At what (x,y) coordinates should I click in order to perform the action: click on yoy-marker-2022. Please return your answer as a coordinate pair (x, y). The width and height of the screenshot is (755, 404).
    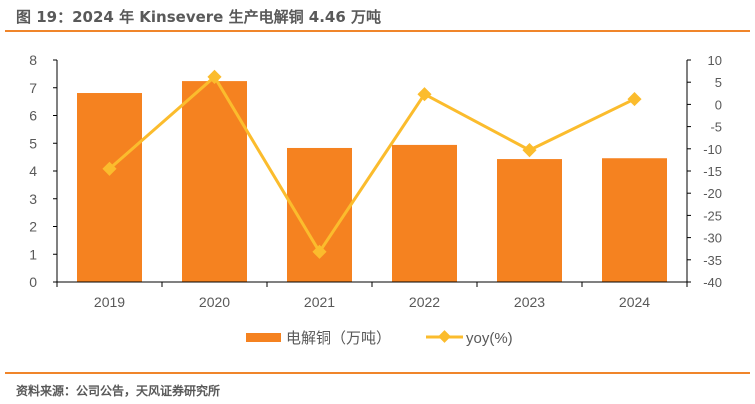
    Looking at the image, I should click on (424, 94).